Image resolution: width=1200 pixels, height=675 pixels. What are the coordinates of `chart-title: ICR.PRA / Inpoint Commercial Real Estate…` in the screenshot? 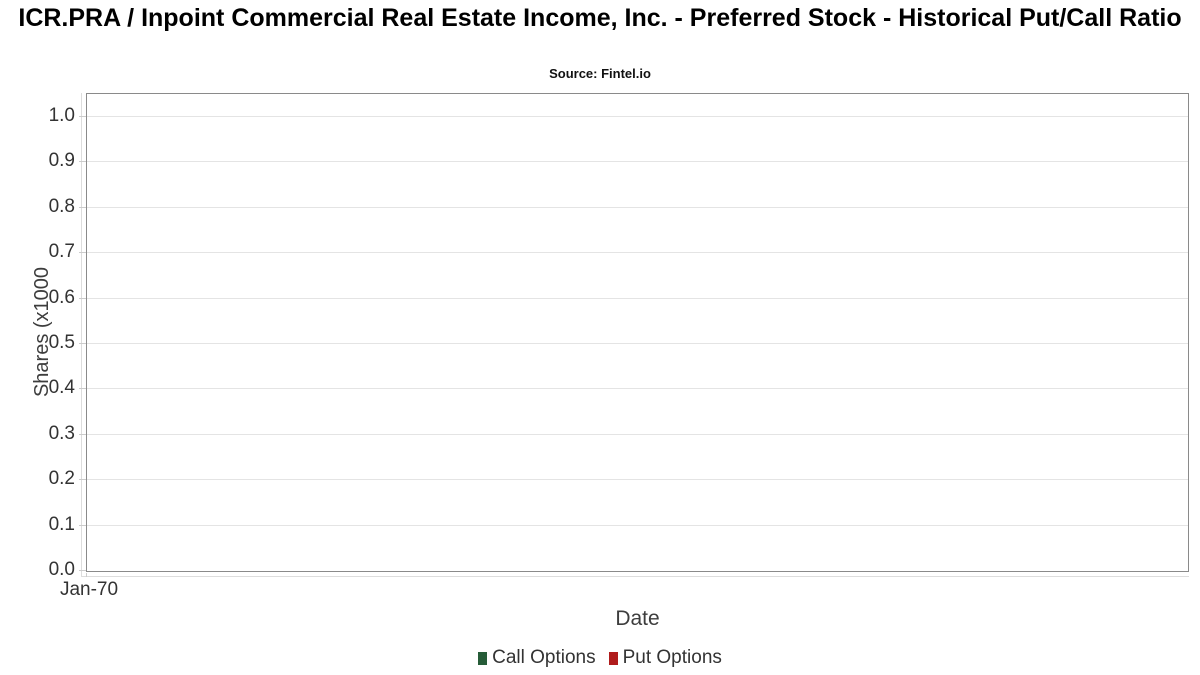 It's located at (600, 18).